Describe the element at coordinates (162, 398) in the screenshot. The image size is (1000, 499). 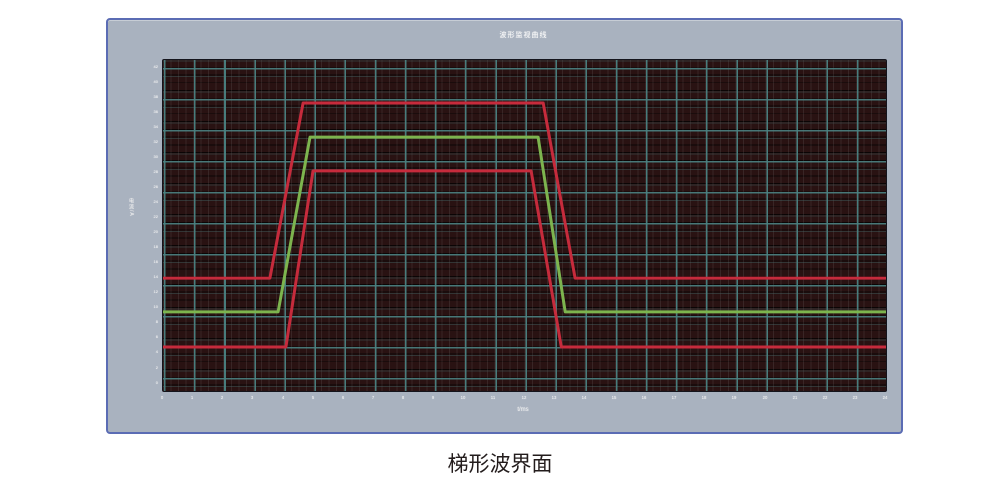
I see `x-tick-label: 0` at that location.